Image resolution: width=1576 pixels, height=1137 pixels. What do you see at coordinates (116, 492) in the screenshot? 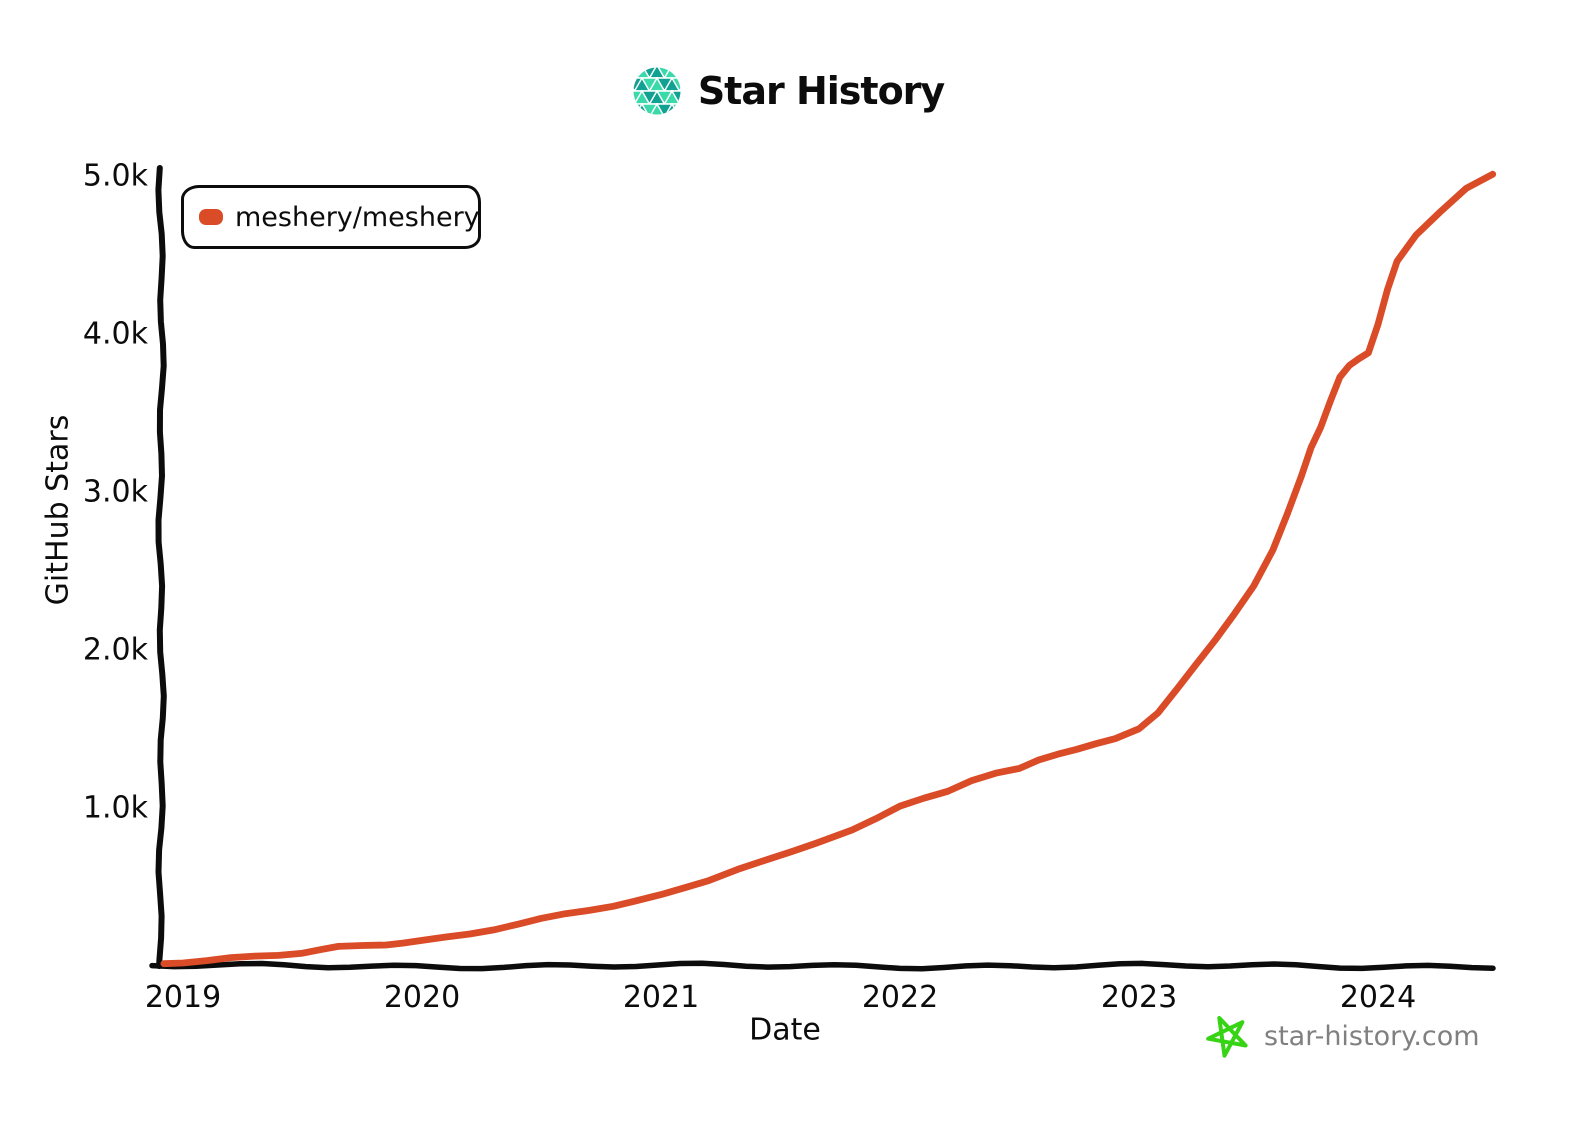
I see `y-tick-label: 3.0k` at bounding box center [116, 492].